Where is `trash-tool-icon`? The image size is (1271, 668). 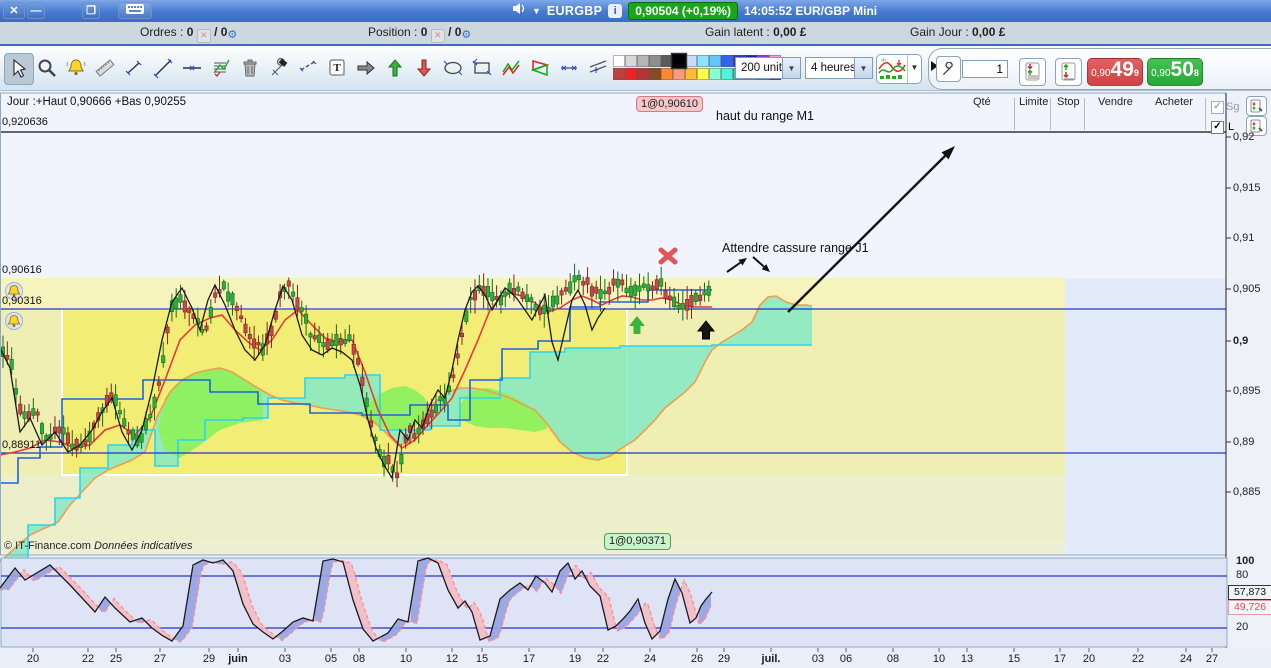
trash-tool-icon is located at coordinates (250, 68).